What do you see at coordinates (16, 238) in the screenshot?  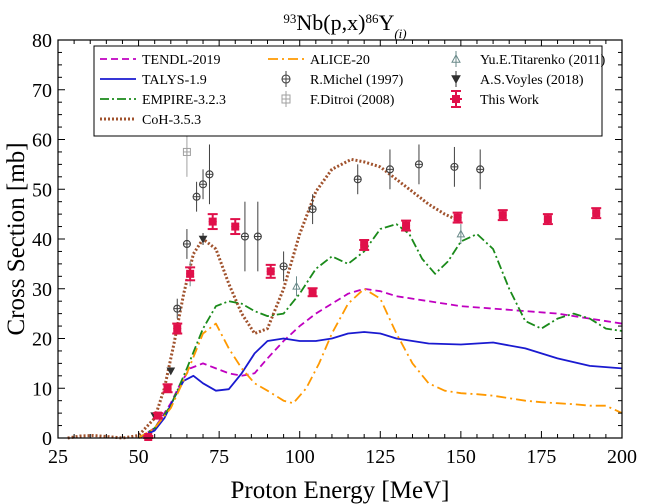 I see `y-axis-label: Cross Section [mb]` at bounding box center [16, 238].